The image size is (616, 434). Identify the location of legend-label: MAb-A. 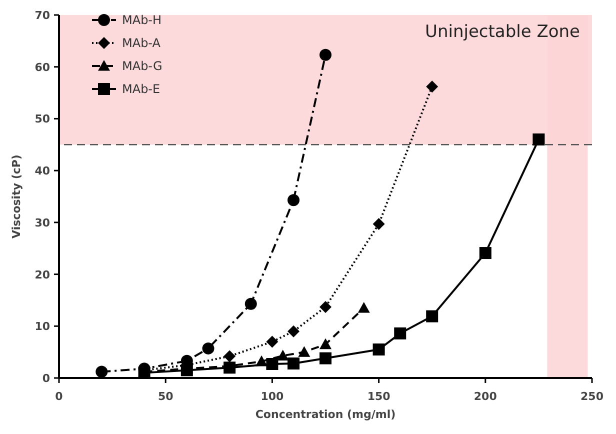
(142, 43).